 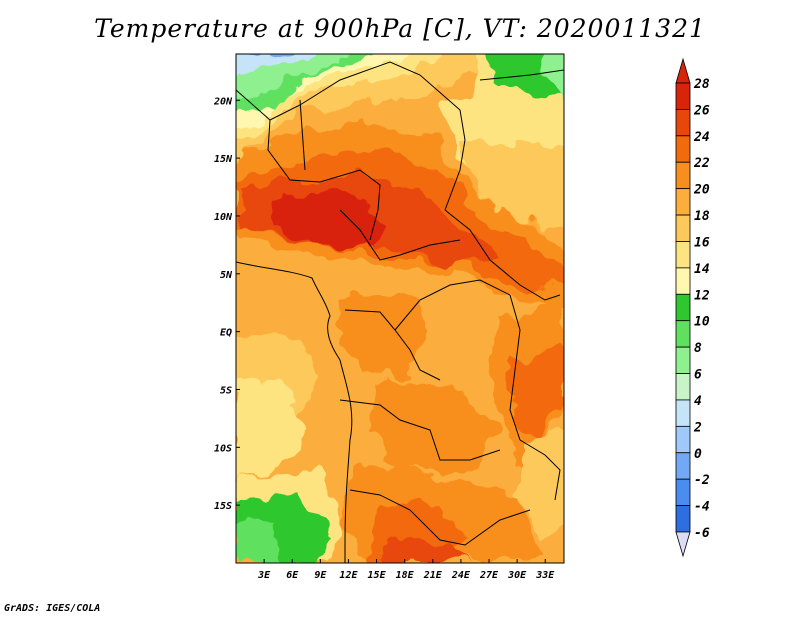 What do you see at coordinates (226, 333) in the screenshot?
I see `lat-tick-label: EQ` at bounding box center [226, 333].